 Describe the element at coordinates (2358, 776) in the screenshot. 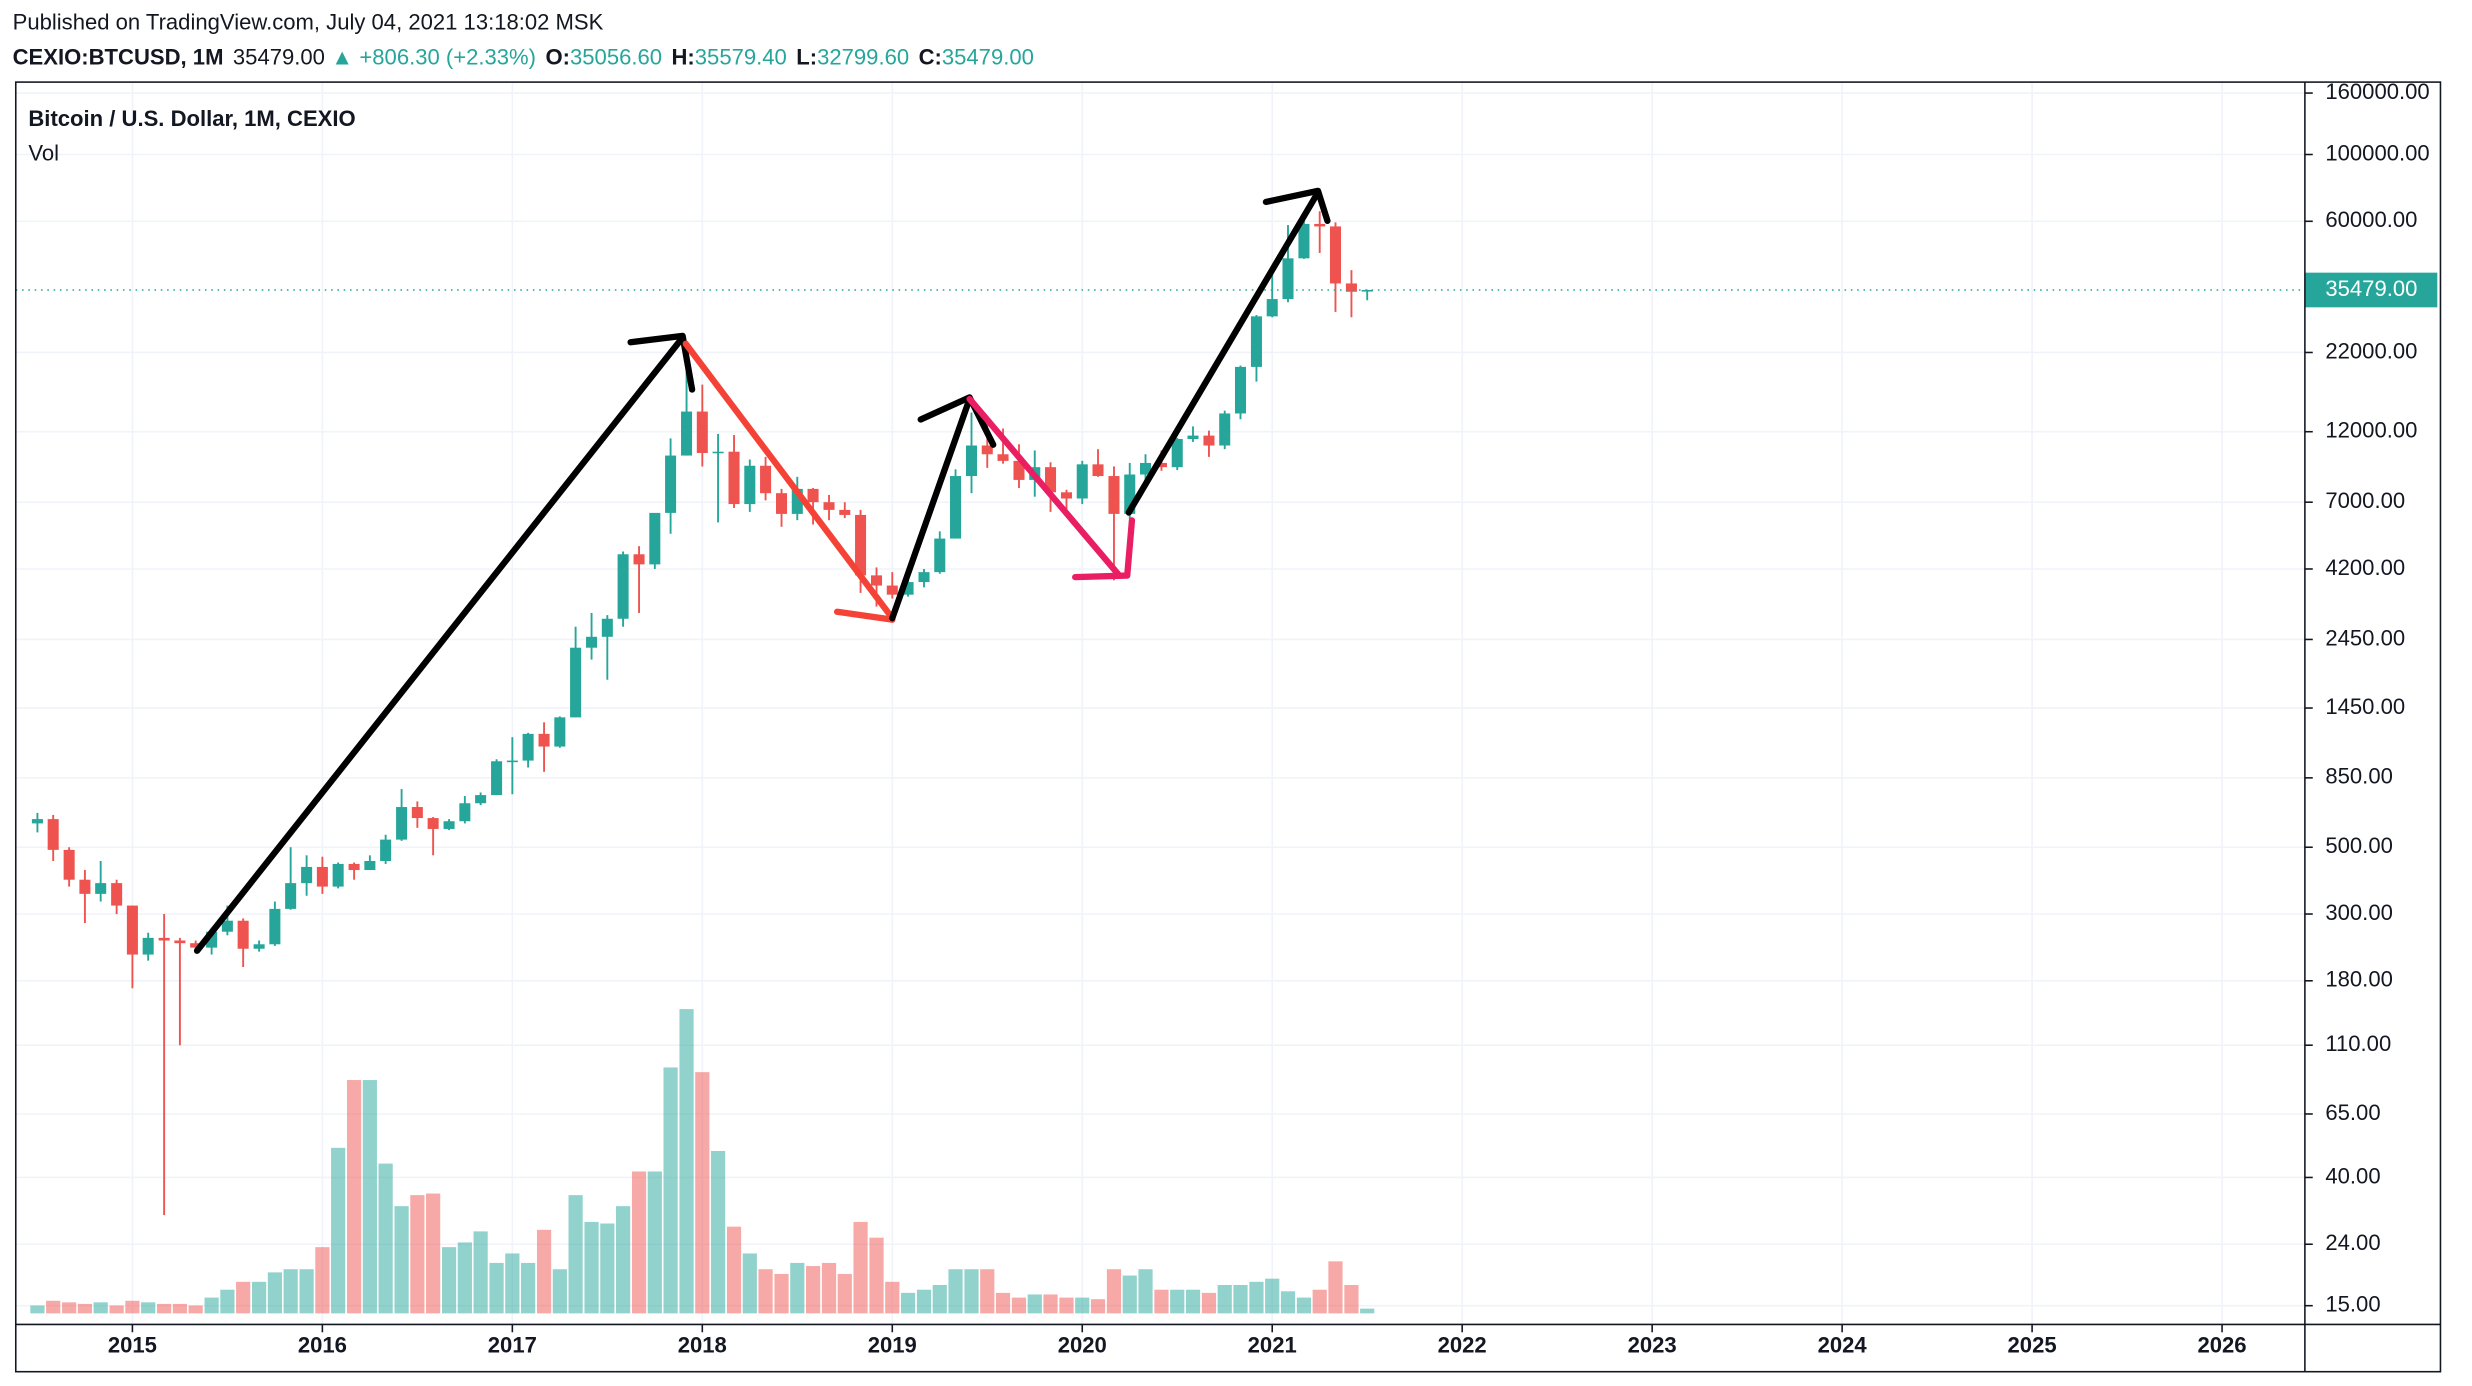

I see `y-tick-label: 850.00` at that location.